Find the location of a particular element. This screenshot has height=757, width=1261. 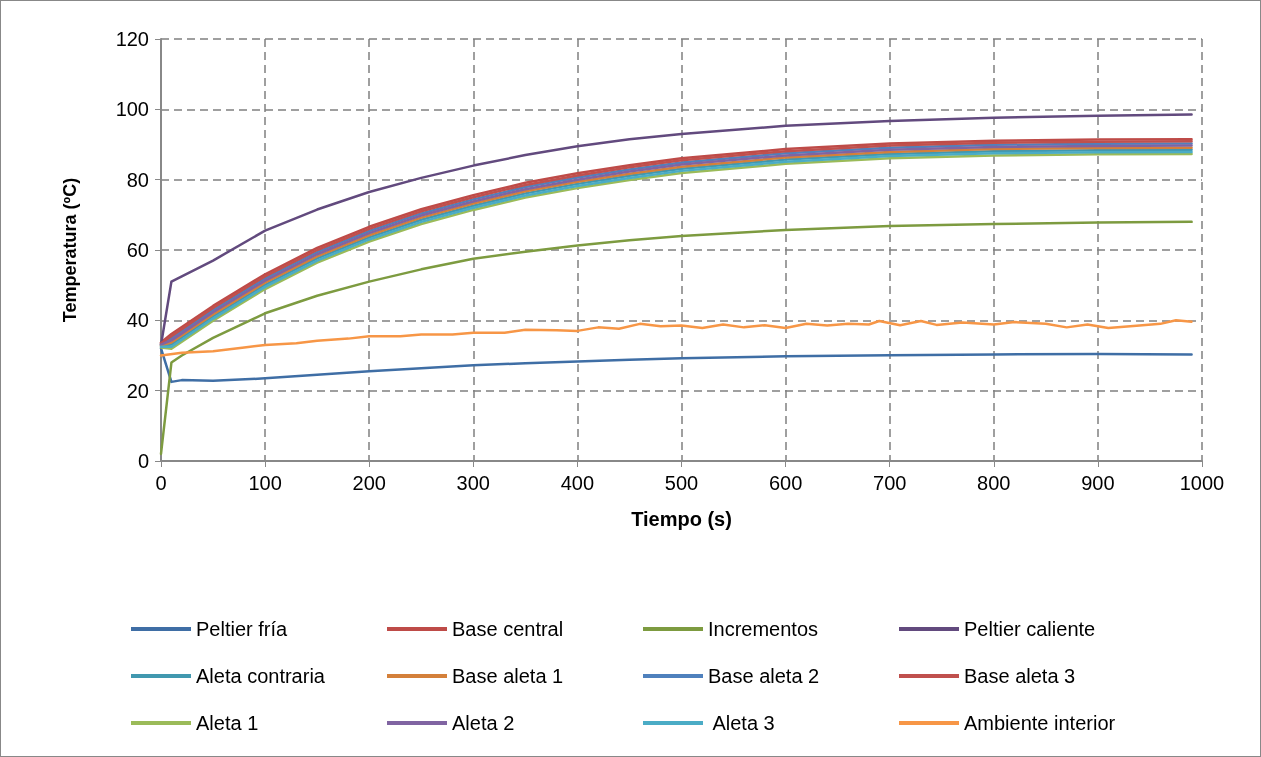

x-tick-label: 200 is located at coordinates (369, 483).